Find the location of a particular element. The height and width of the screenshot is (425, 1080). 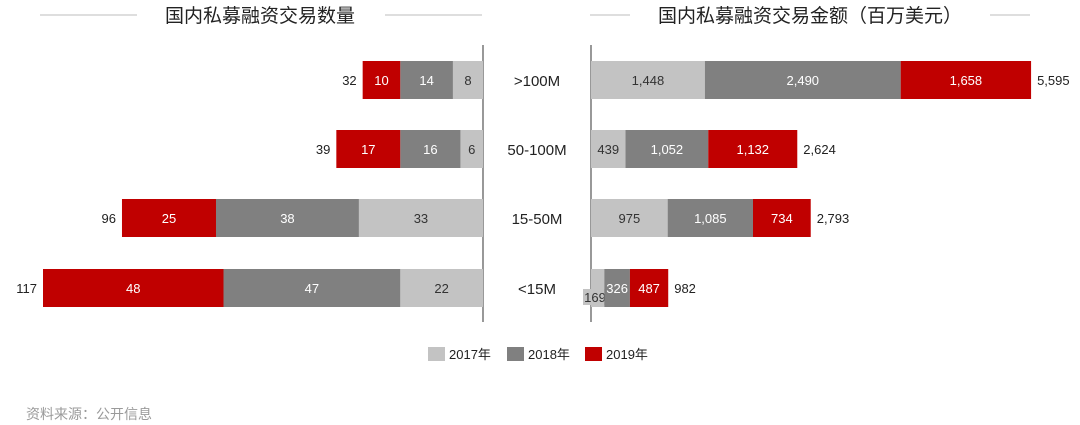

right-bar-value-label: 1,085 is located at coordinates (710, 218).